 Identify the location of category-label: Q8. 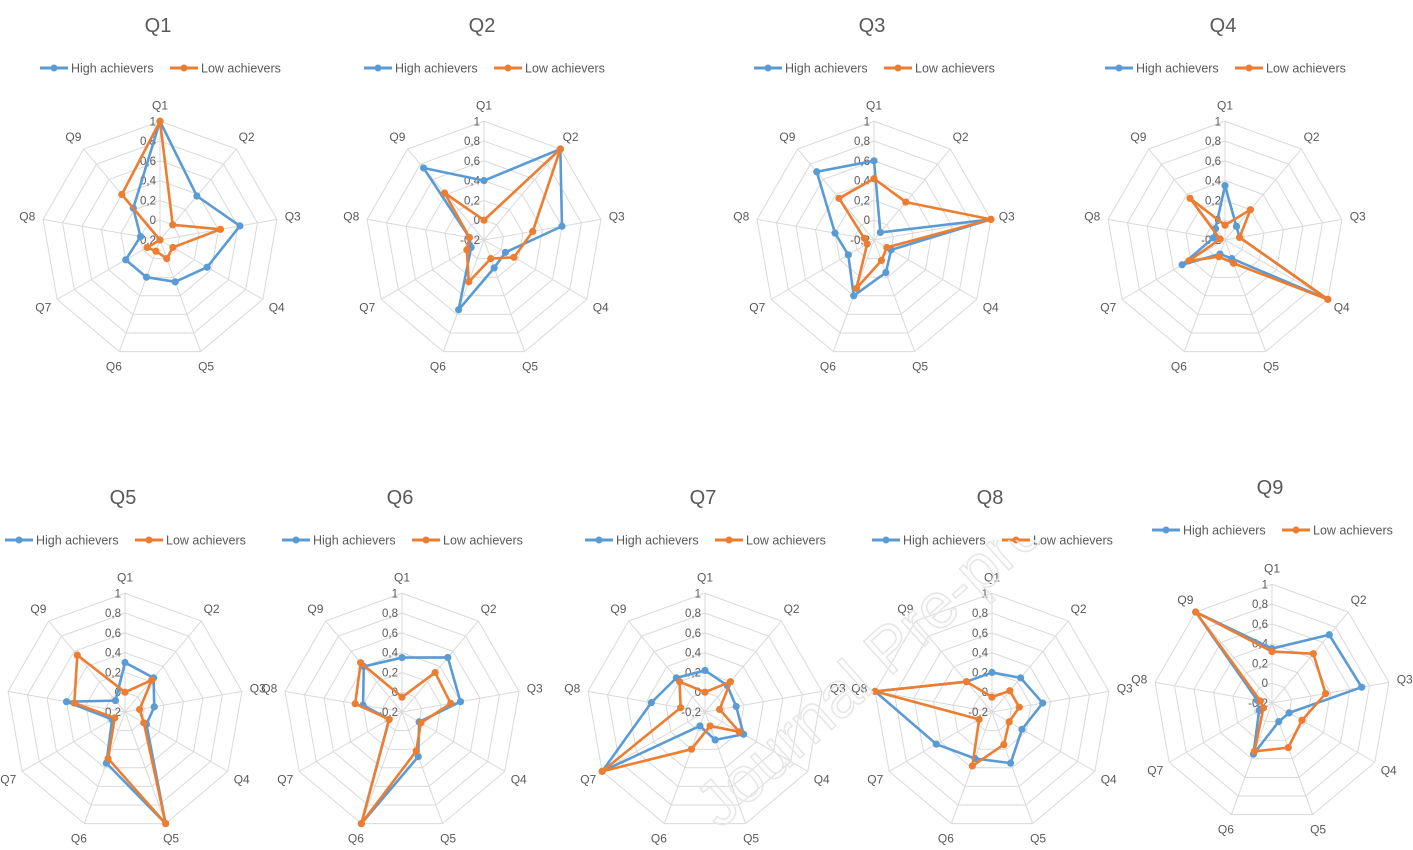
(351, 217).